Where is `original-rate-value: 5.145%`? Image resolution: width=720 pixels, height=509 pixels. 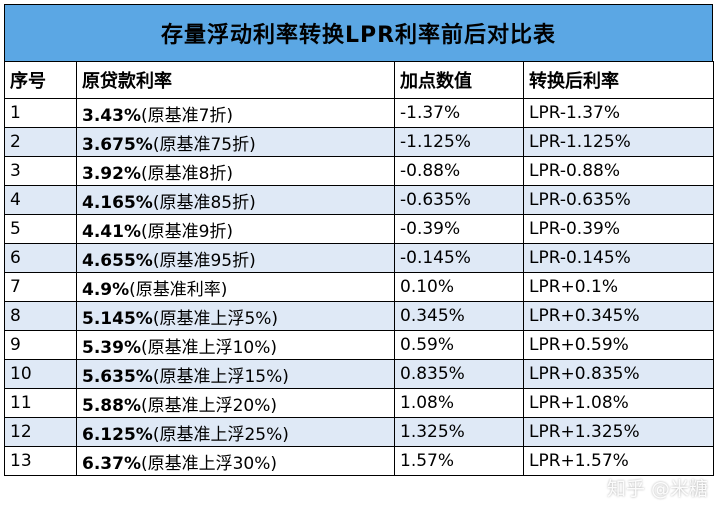 original-rate-value: 5.145% is located at coordinates (117, 318).